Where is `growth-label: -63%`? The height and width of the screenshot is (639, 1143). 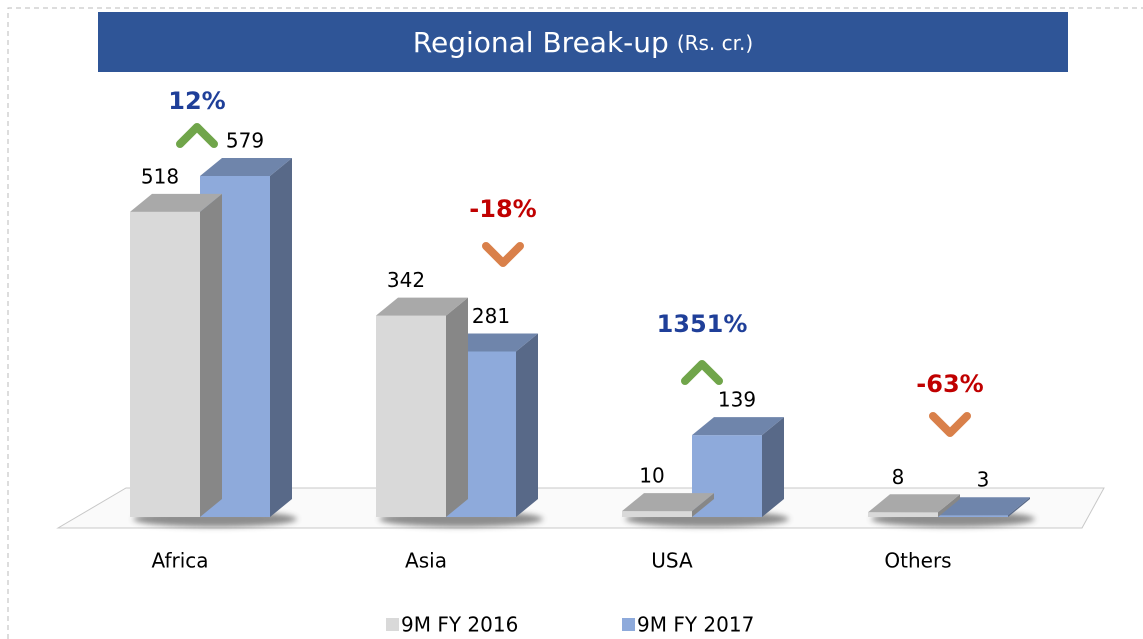 growth-label: -63% is located at coordinates (949, 384).